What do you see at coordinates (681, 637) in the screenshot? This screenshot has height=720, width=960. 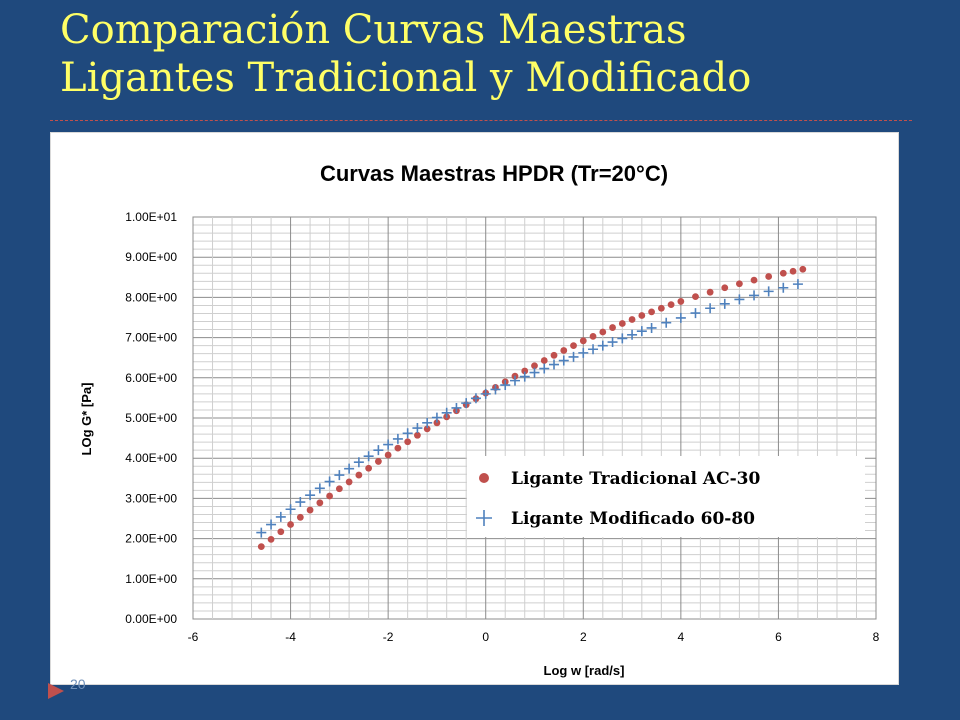 I see `x-tick-label: 4` at bounding box center [681, 637].